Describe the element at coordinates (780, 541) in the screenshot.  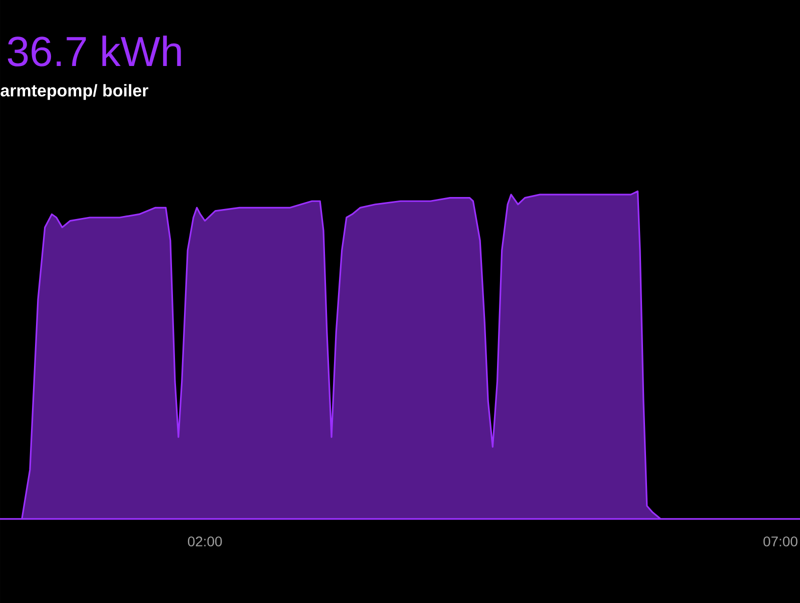
I see `x-tick-label: 07:00` at that location.